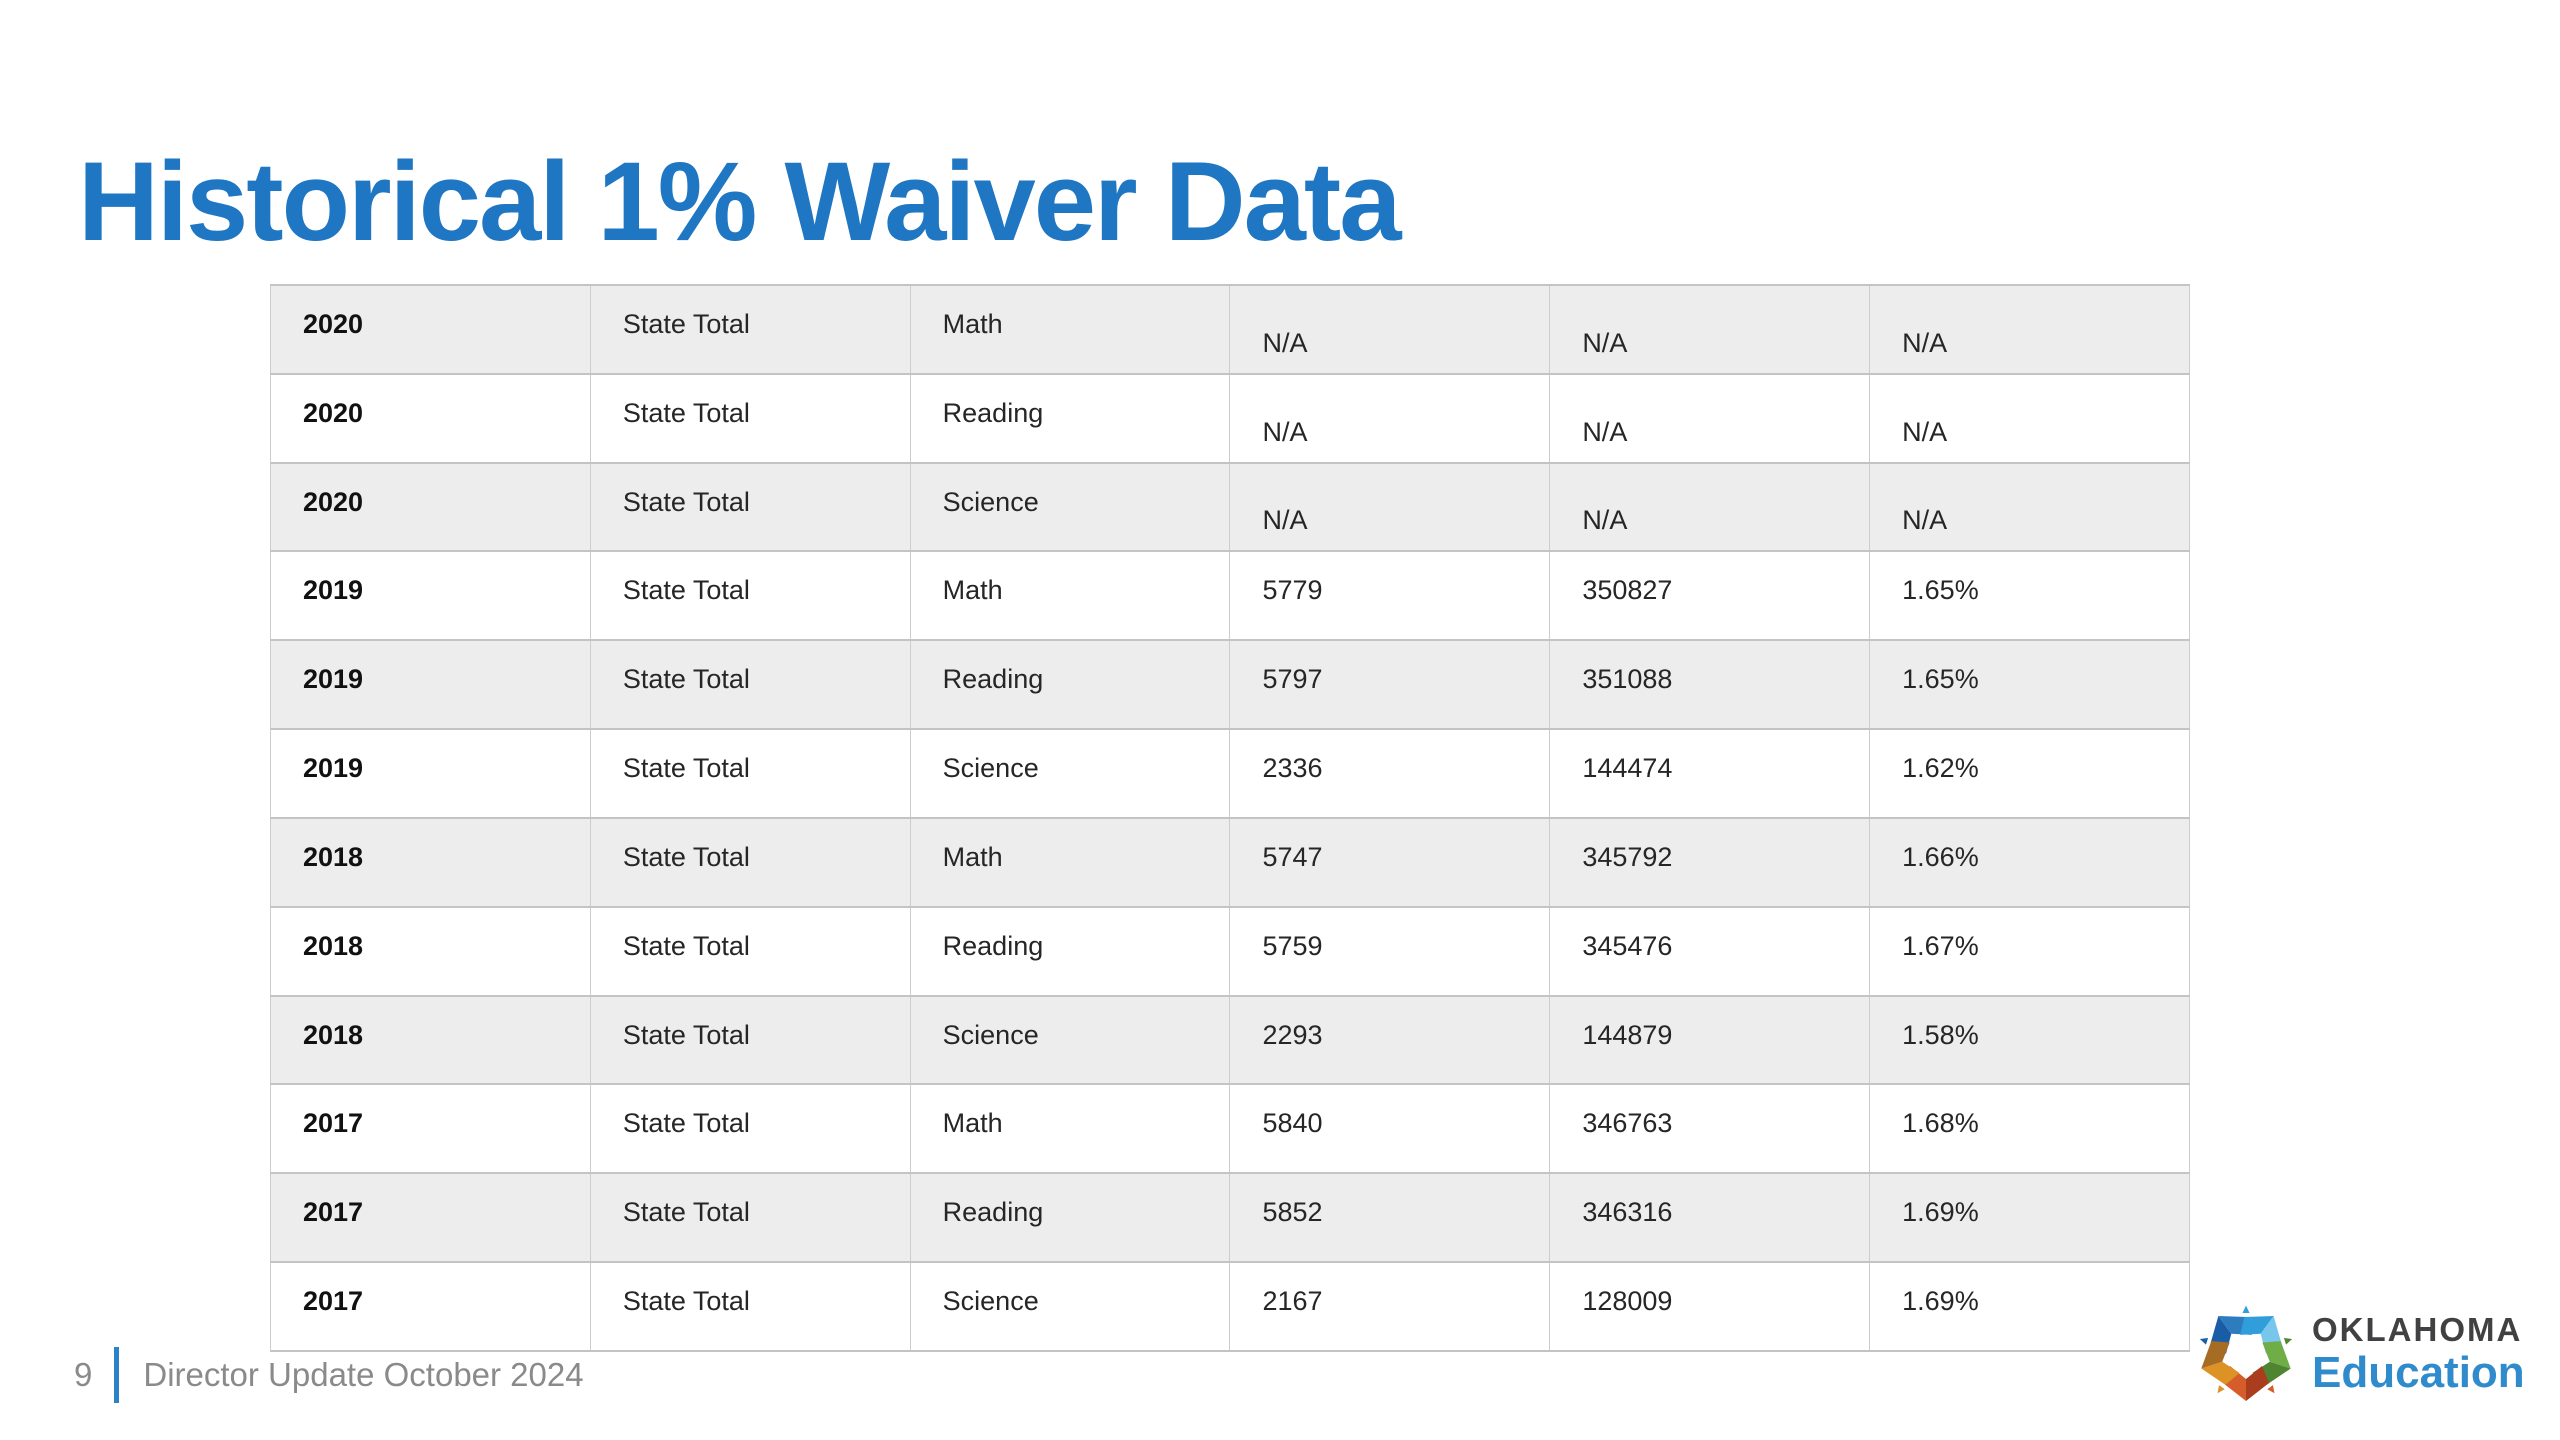 The height and width of the screenshot is (1440, 2560). What do you see at coordinates (2029, 862) in the screenshot?
I see `cell-percent: 1.66%` at bounding box center [2029, 862].